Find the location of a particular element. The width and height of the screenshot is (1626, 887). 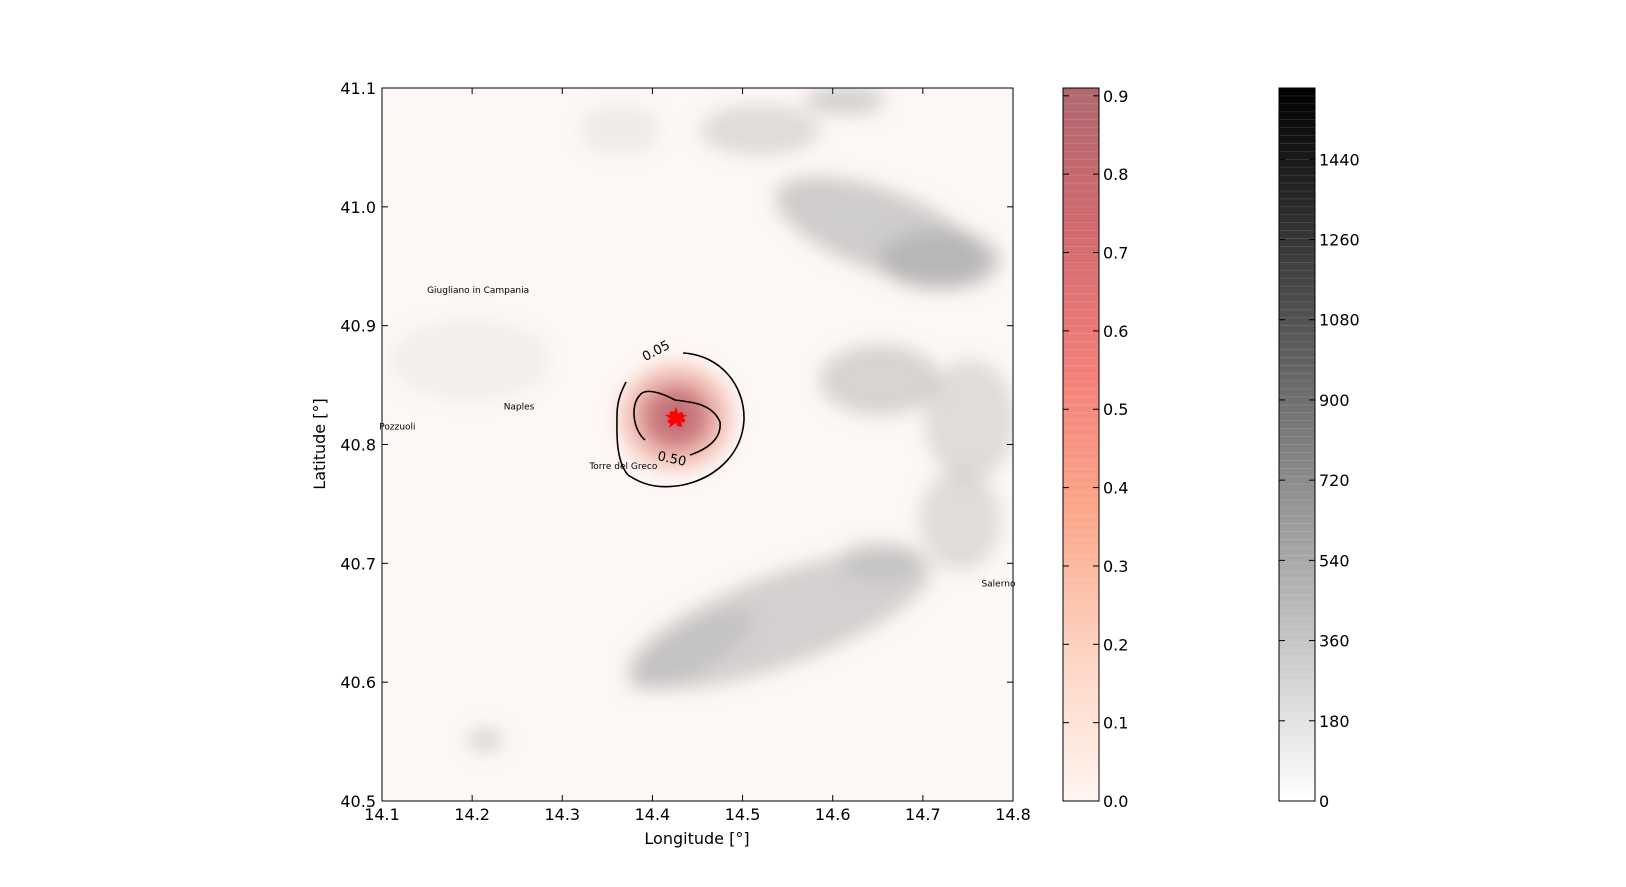

colorbar-tick-label: 180 is located at coordinates (1334, 721).